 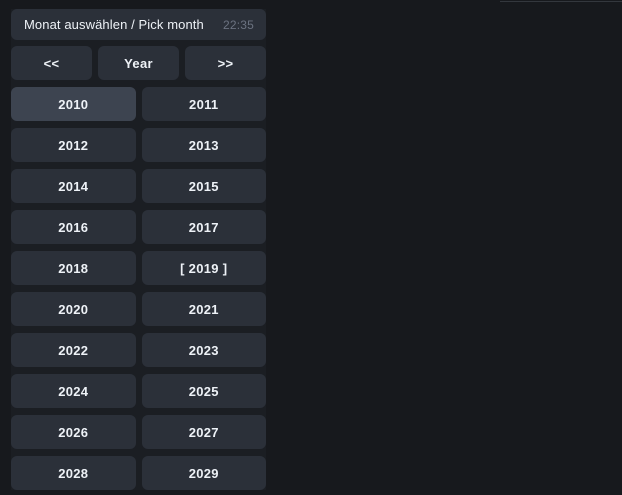 I want to click on year-button: 2014, so click(x=73, y=186).